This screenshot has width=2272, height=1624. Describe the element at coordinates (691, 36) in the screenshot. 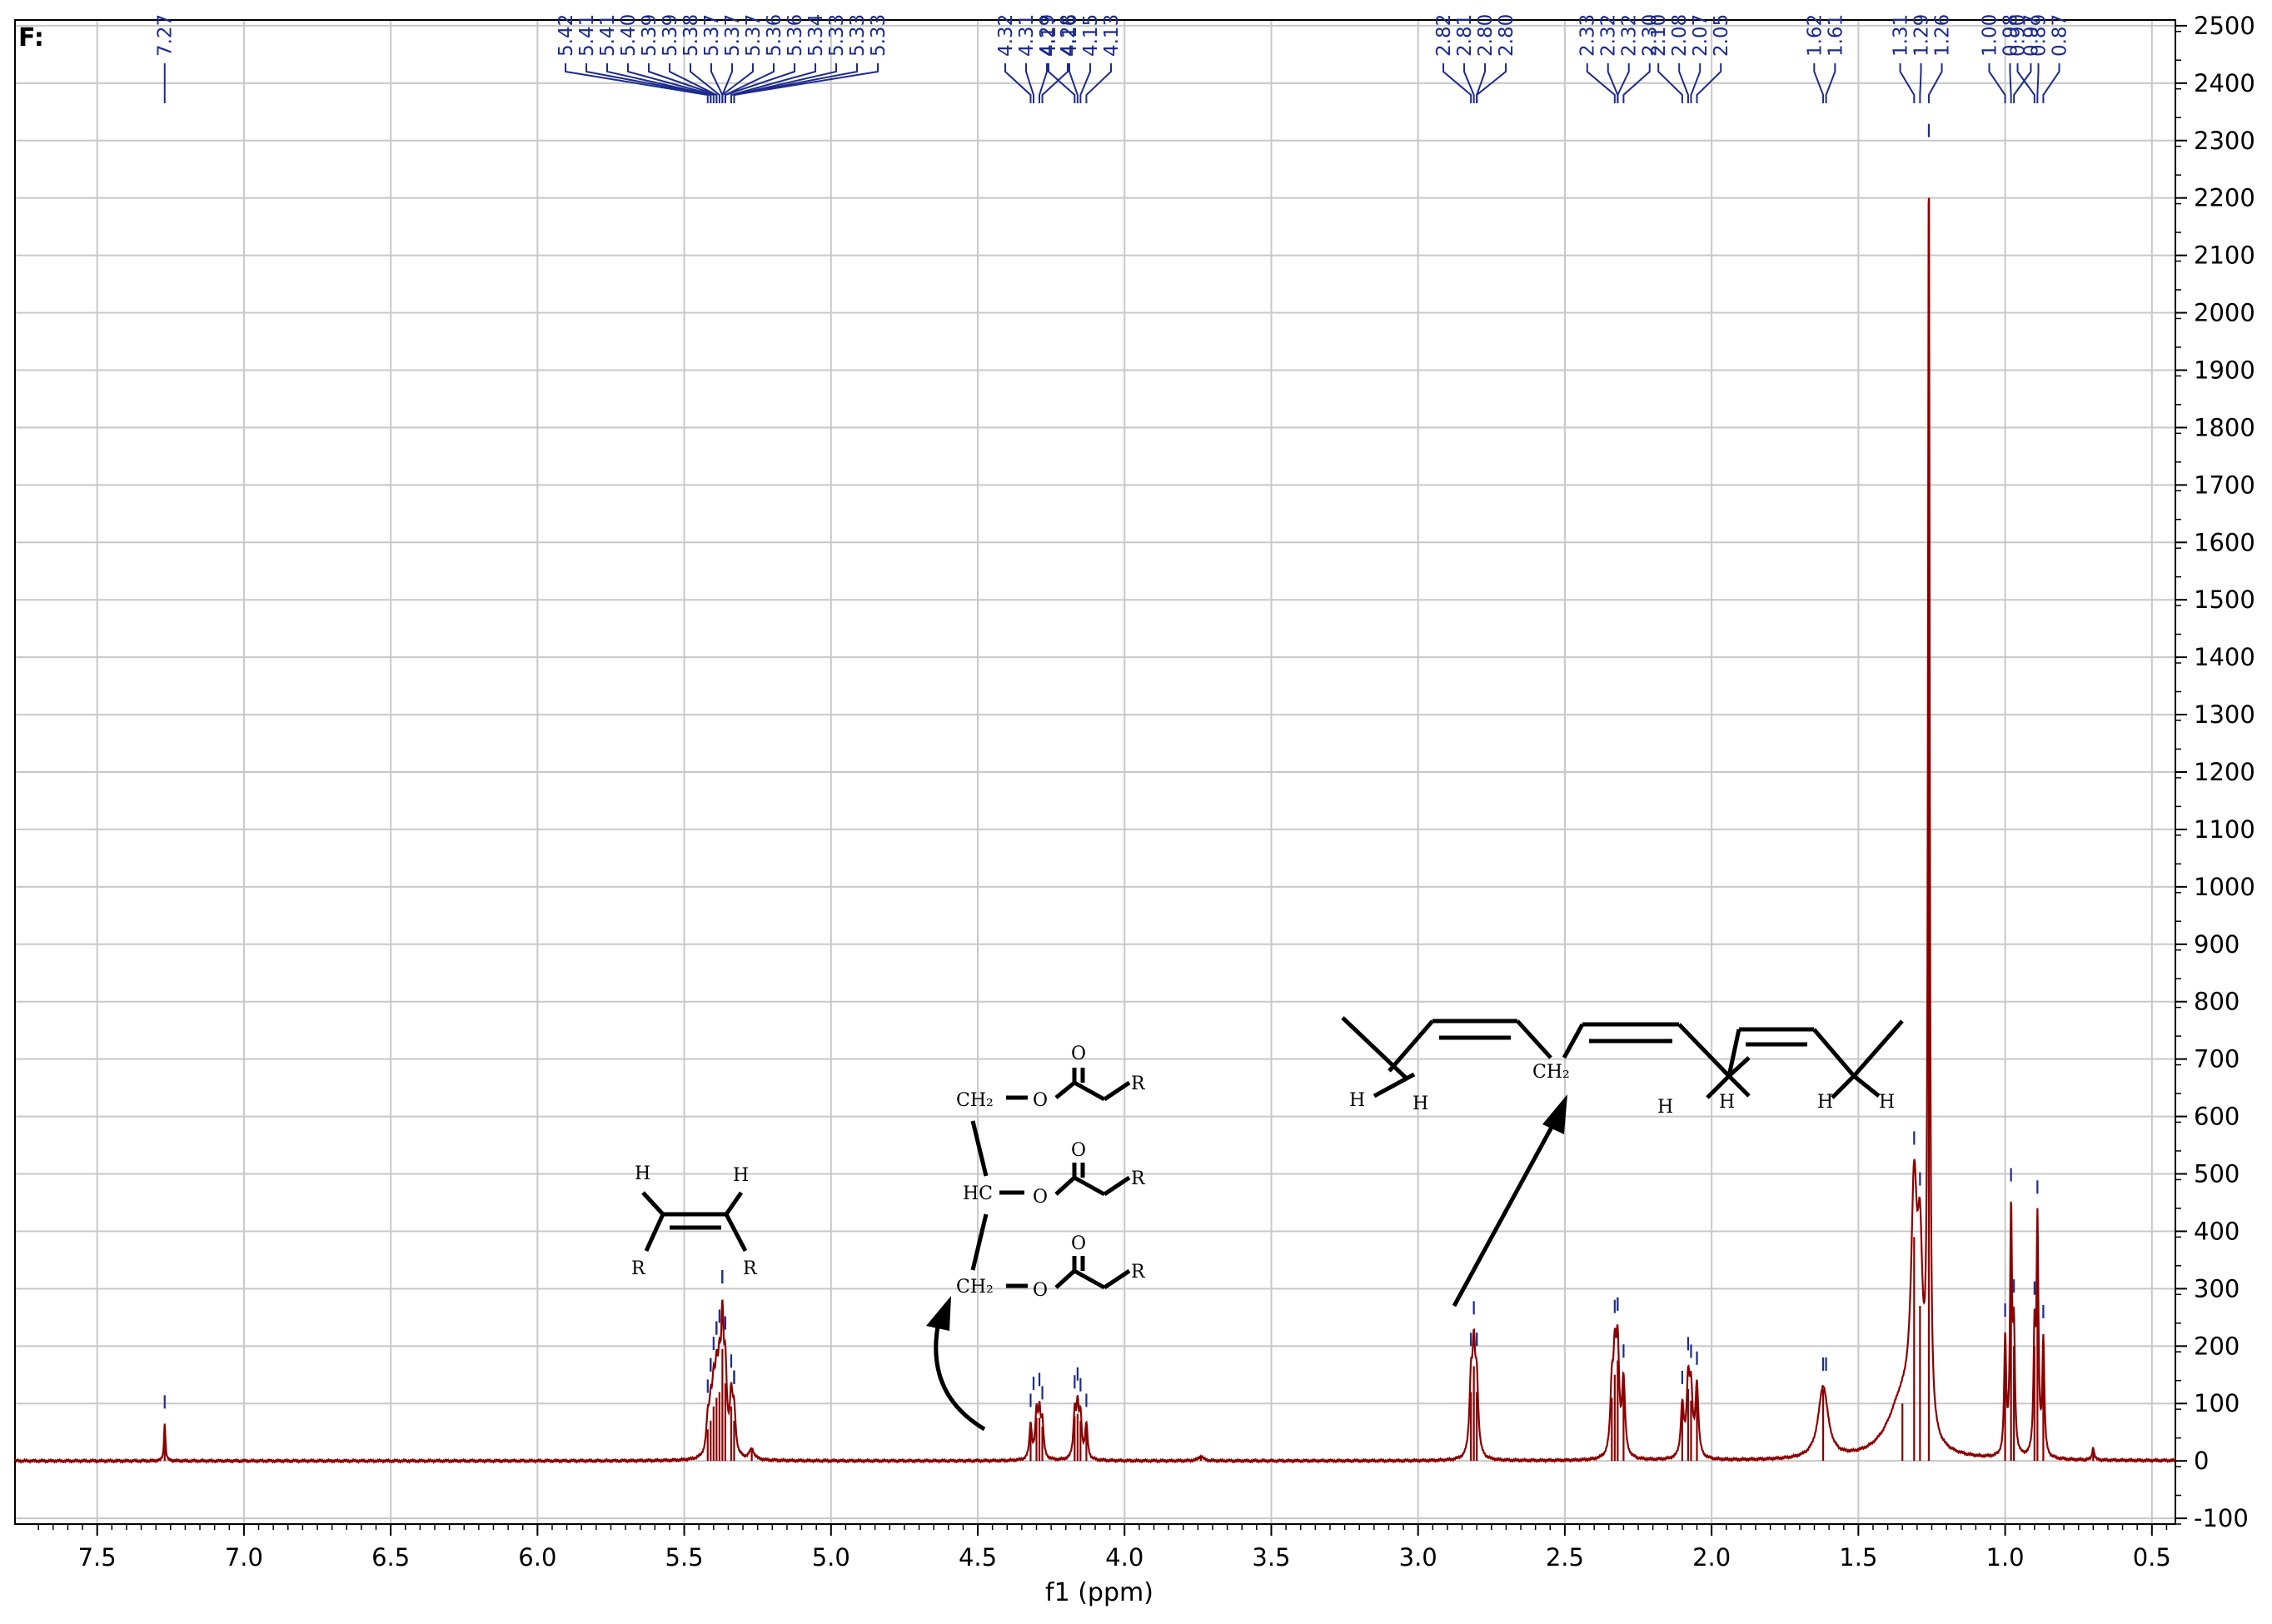

I see `peak-shift-label: 5.38` at that location.